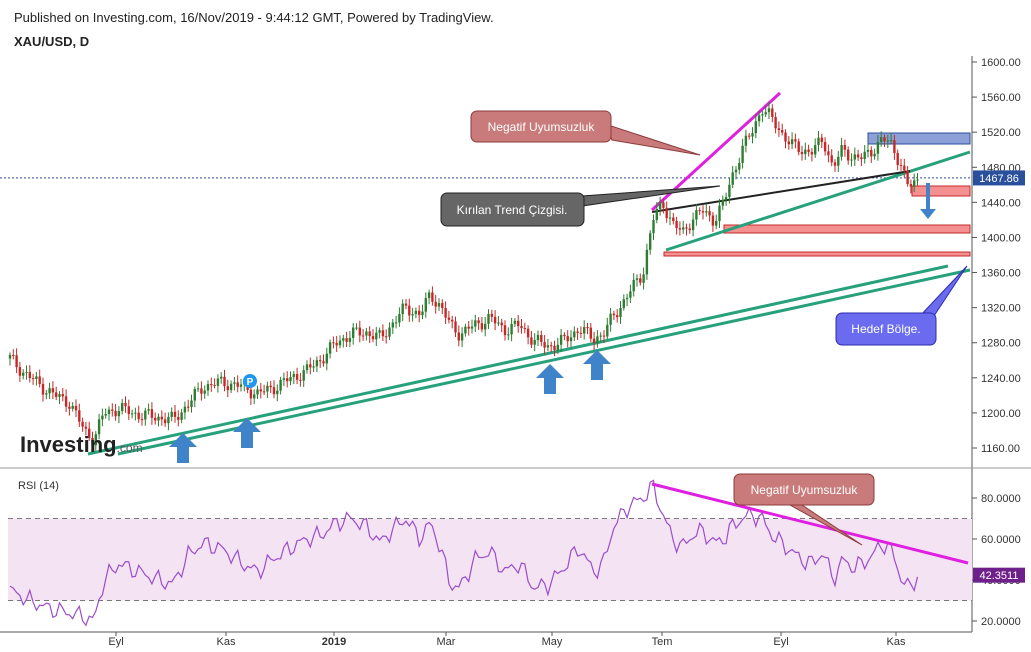  I want to click on mid-trendline, so click(818, 201).